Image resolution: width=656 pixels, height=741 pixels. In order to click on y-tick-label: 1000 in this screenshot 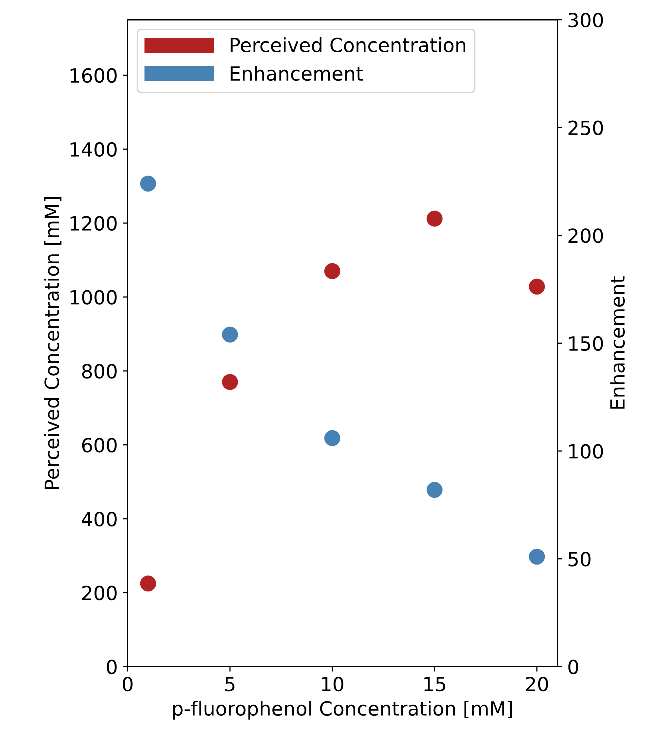, I will do `click(93, 297)`.